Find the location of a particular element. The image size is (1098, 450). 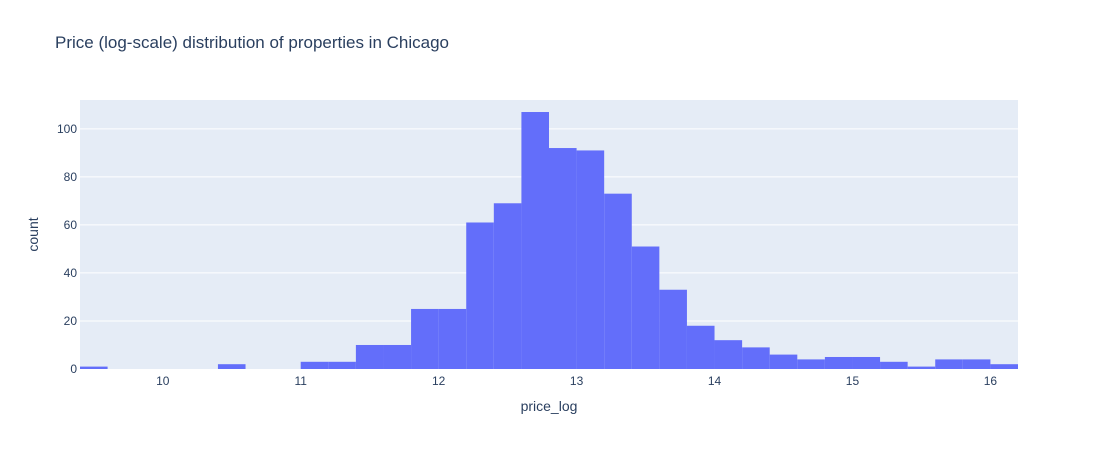

y-tick-label: 20 is located at coordinates (71, 321).